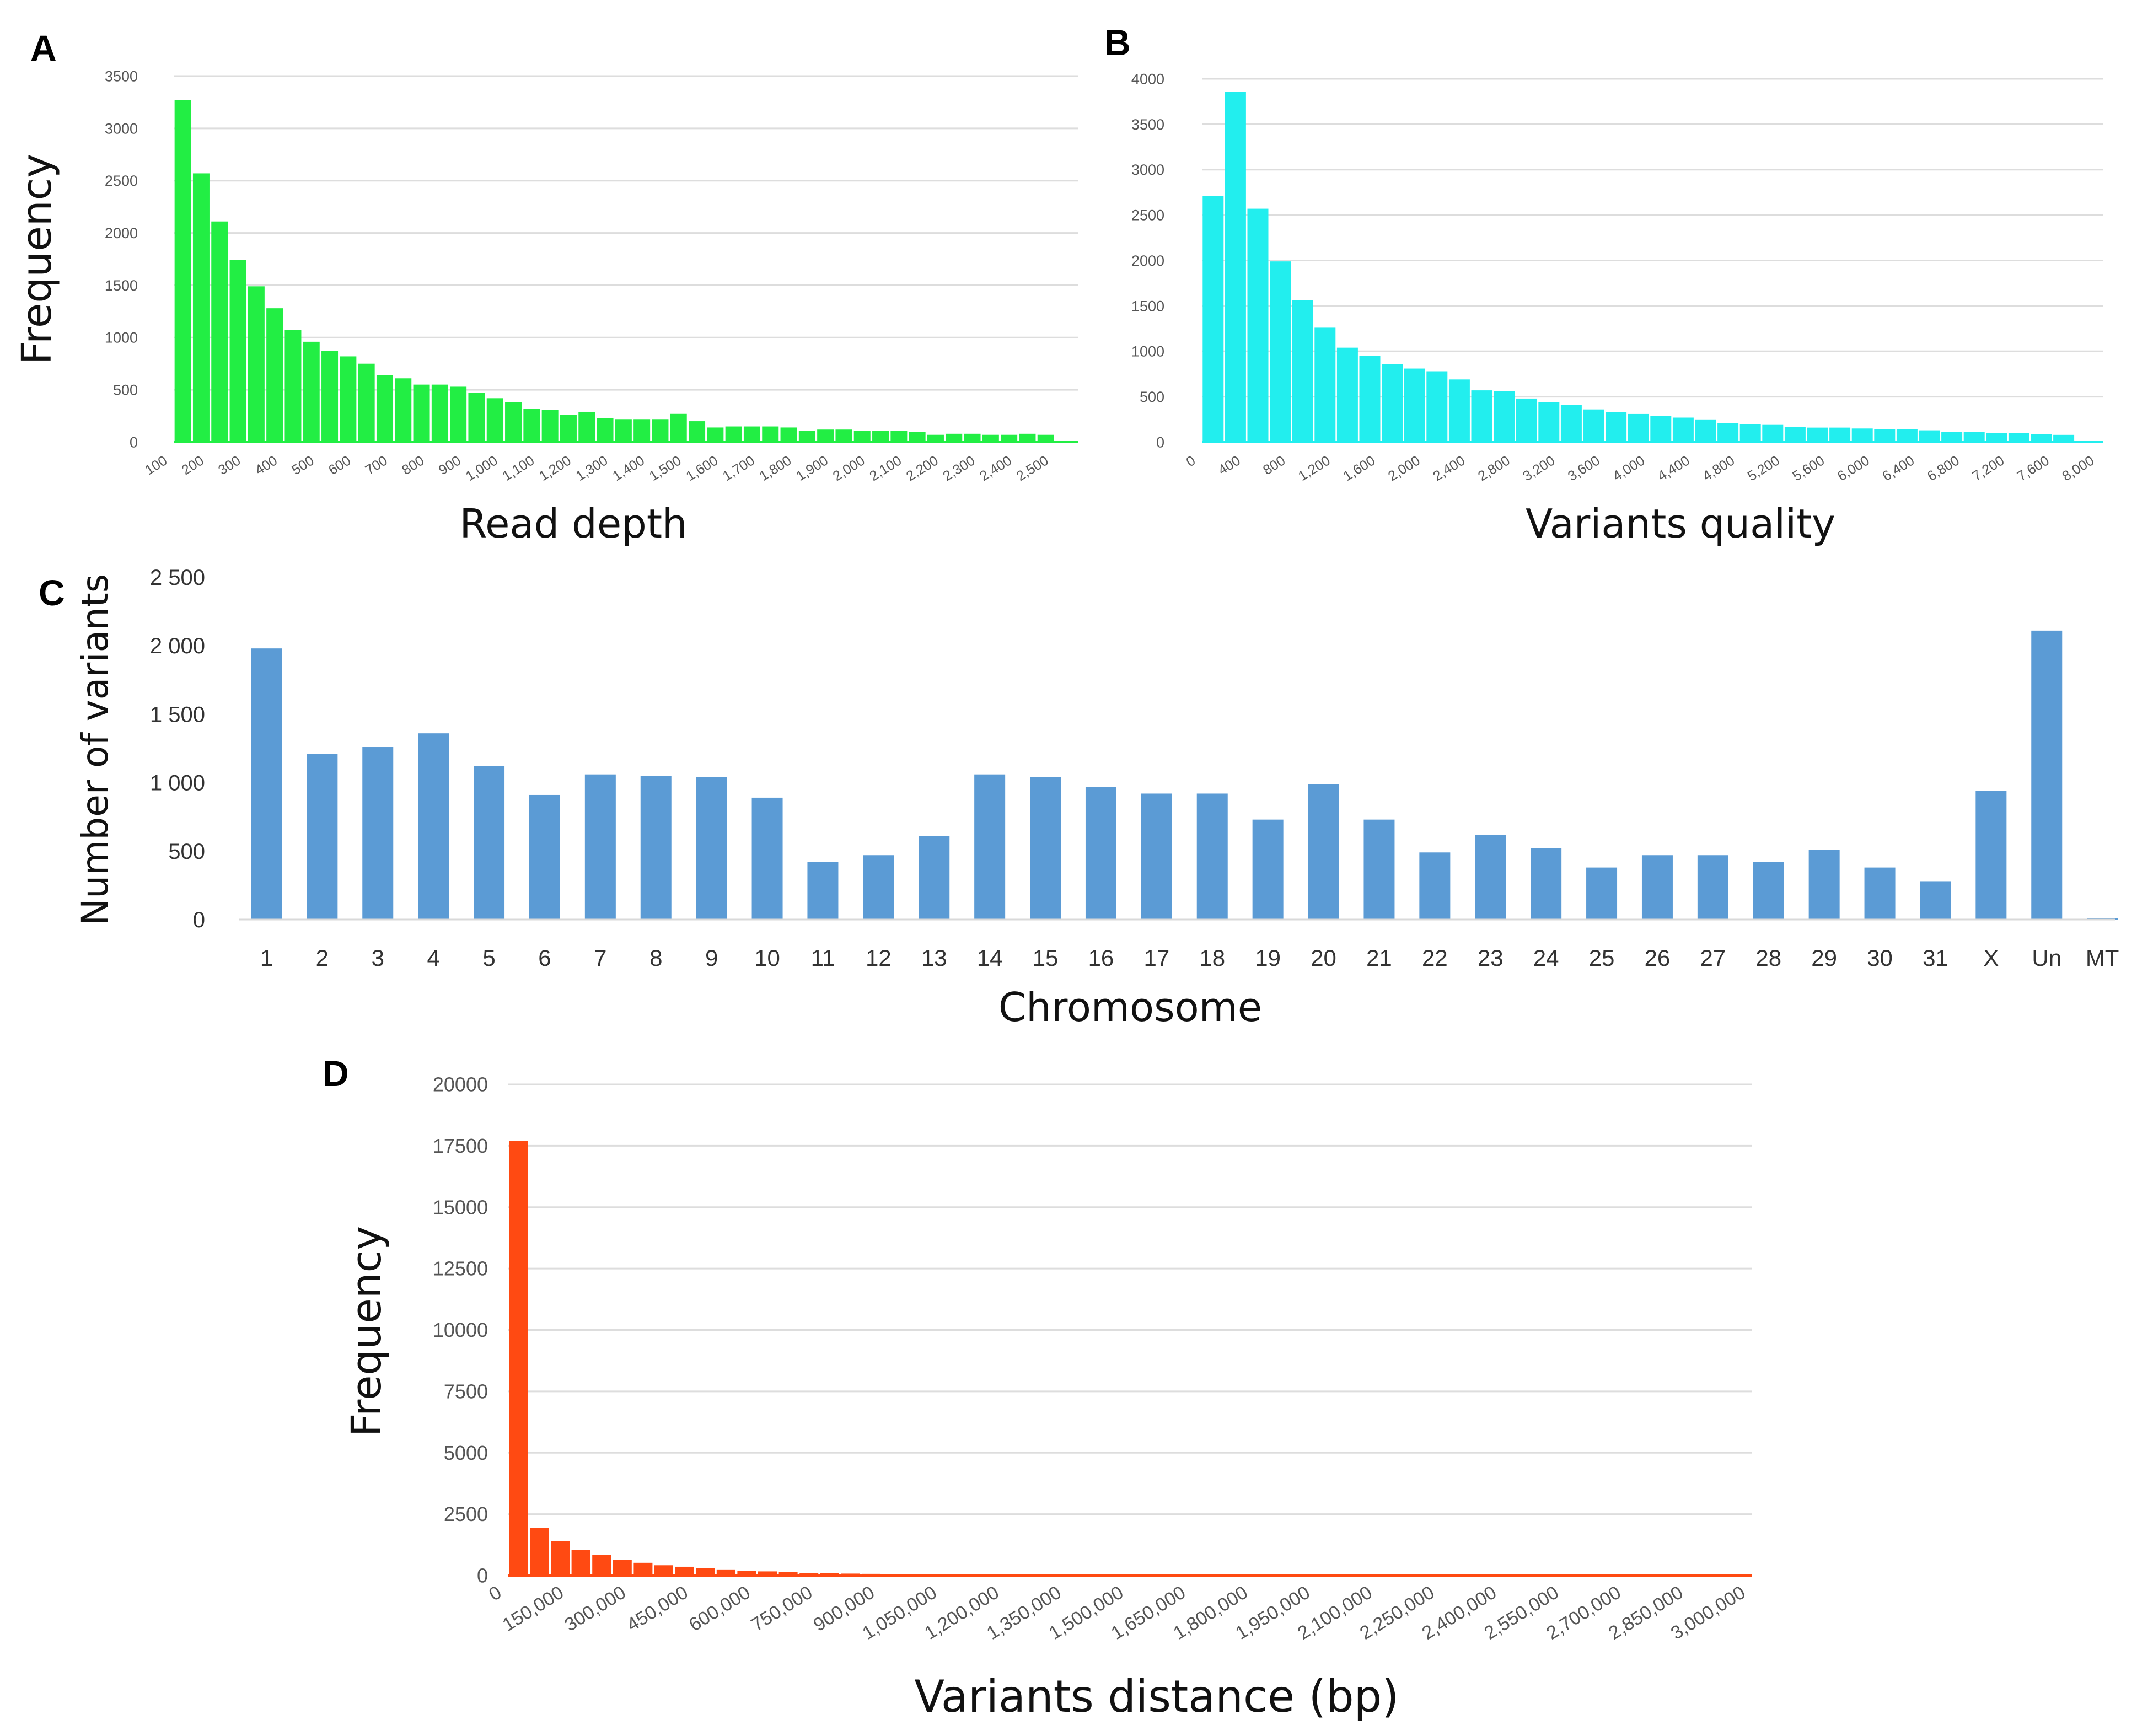  I want to click on y-tick-label: 1000, so click(121, 338).